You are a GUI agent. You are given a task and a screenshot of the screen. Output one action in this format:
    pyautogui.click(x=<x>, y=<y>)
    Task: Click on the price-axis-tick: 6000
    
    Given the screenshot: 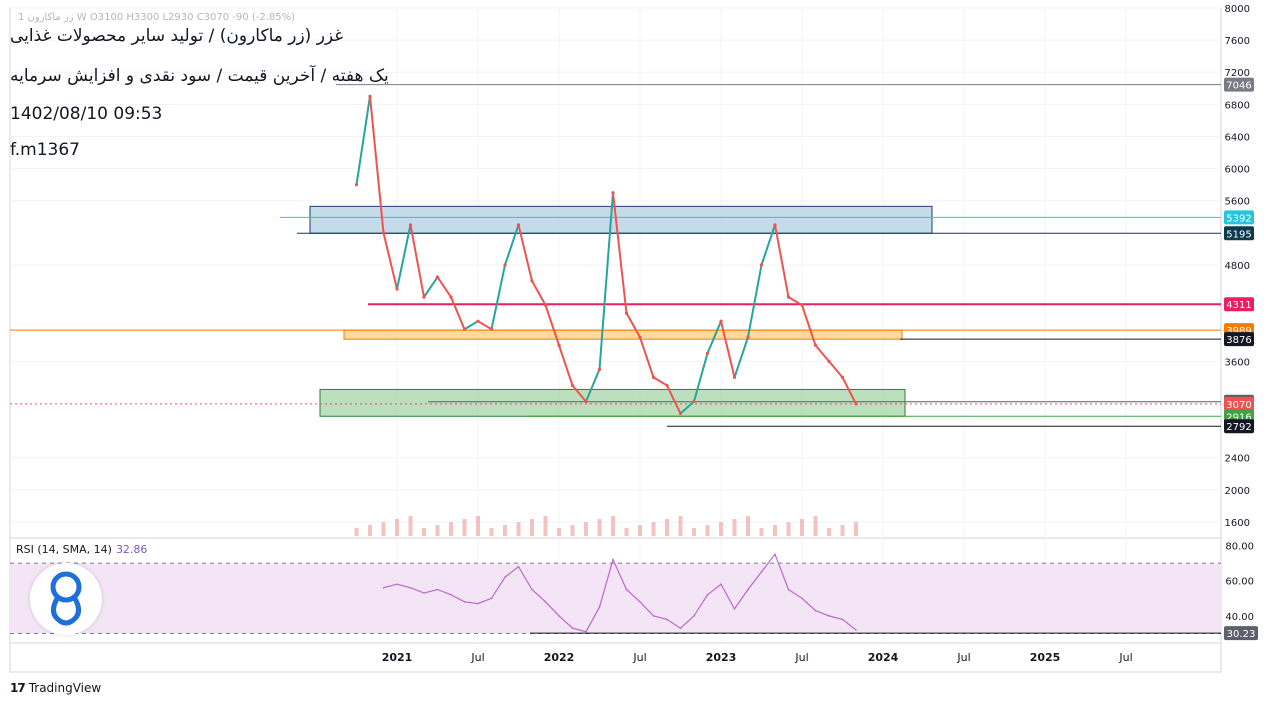 What is the action you would take?
    pyautogui.click(x=1237, y=170)
    